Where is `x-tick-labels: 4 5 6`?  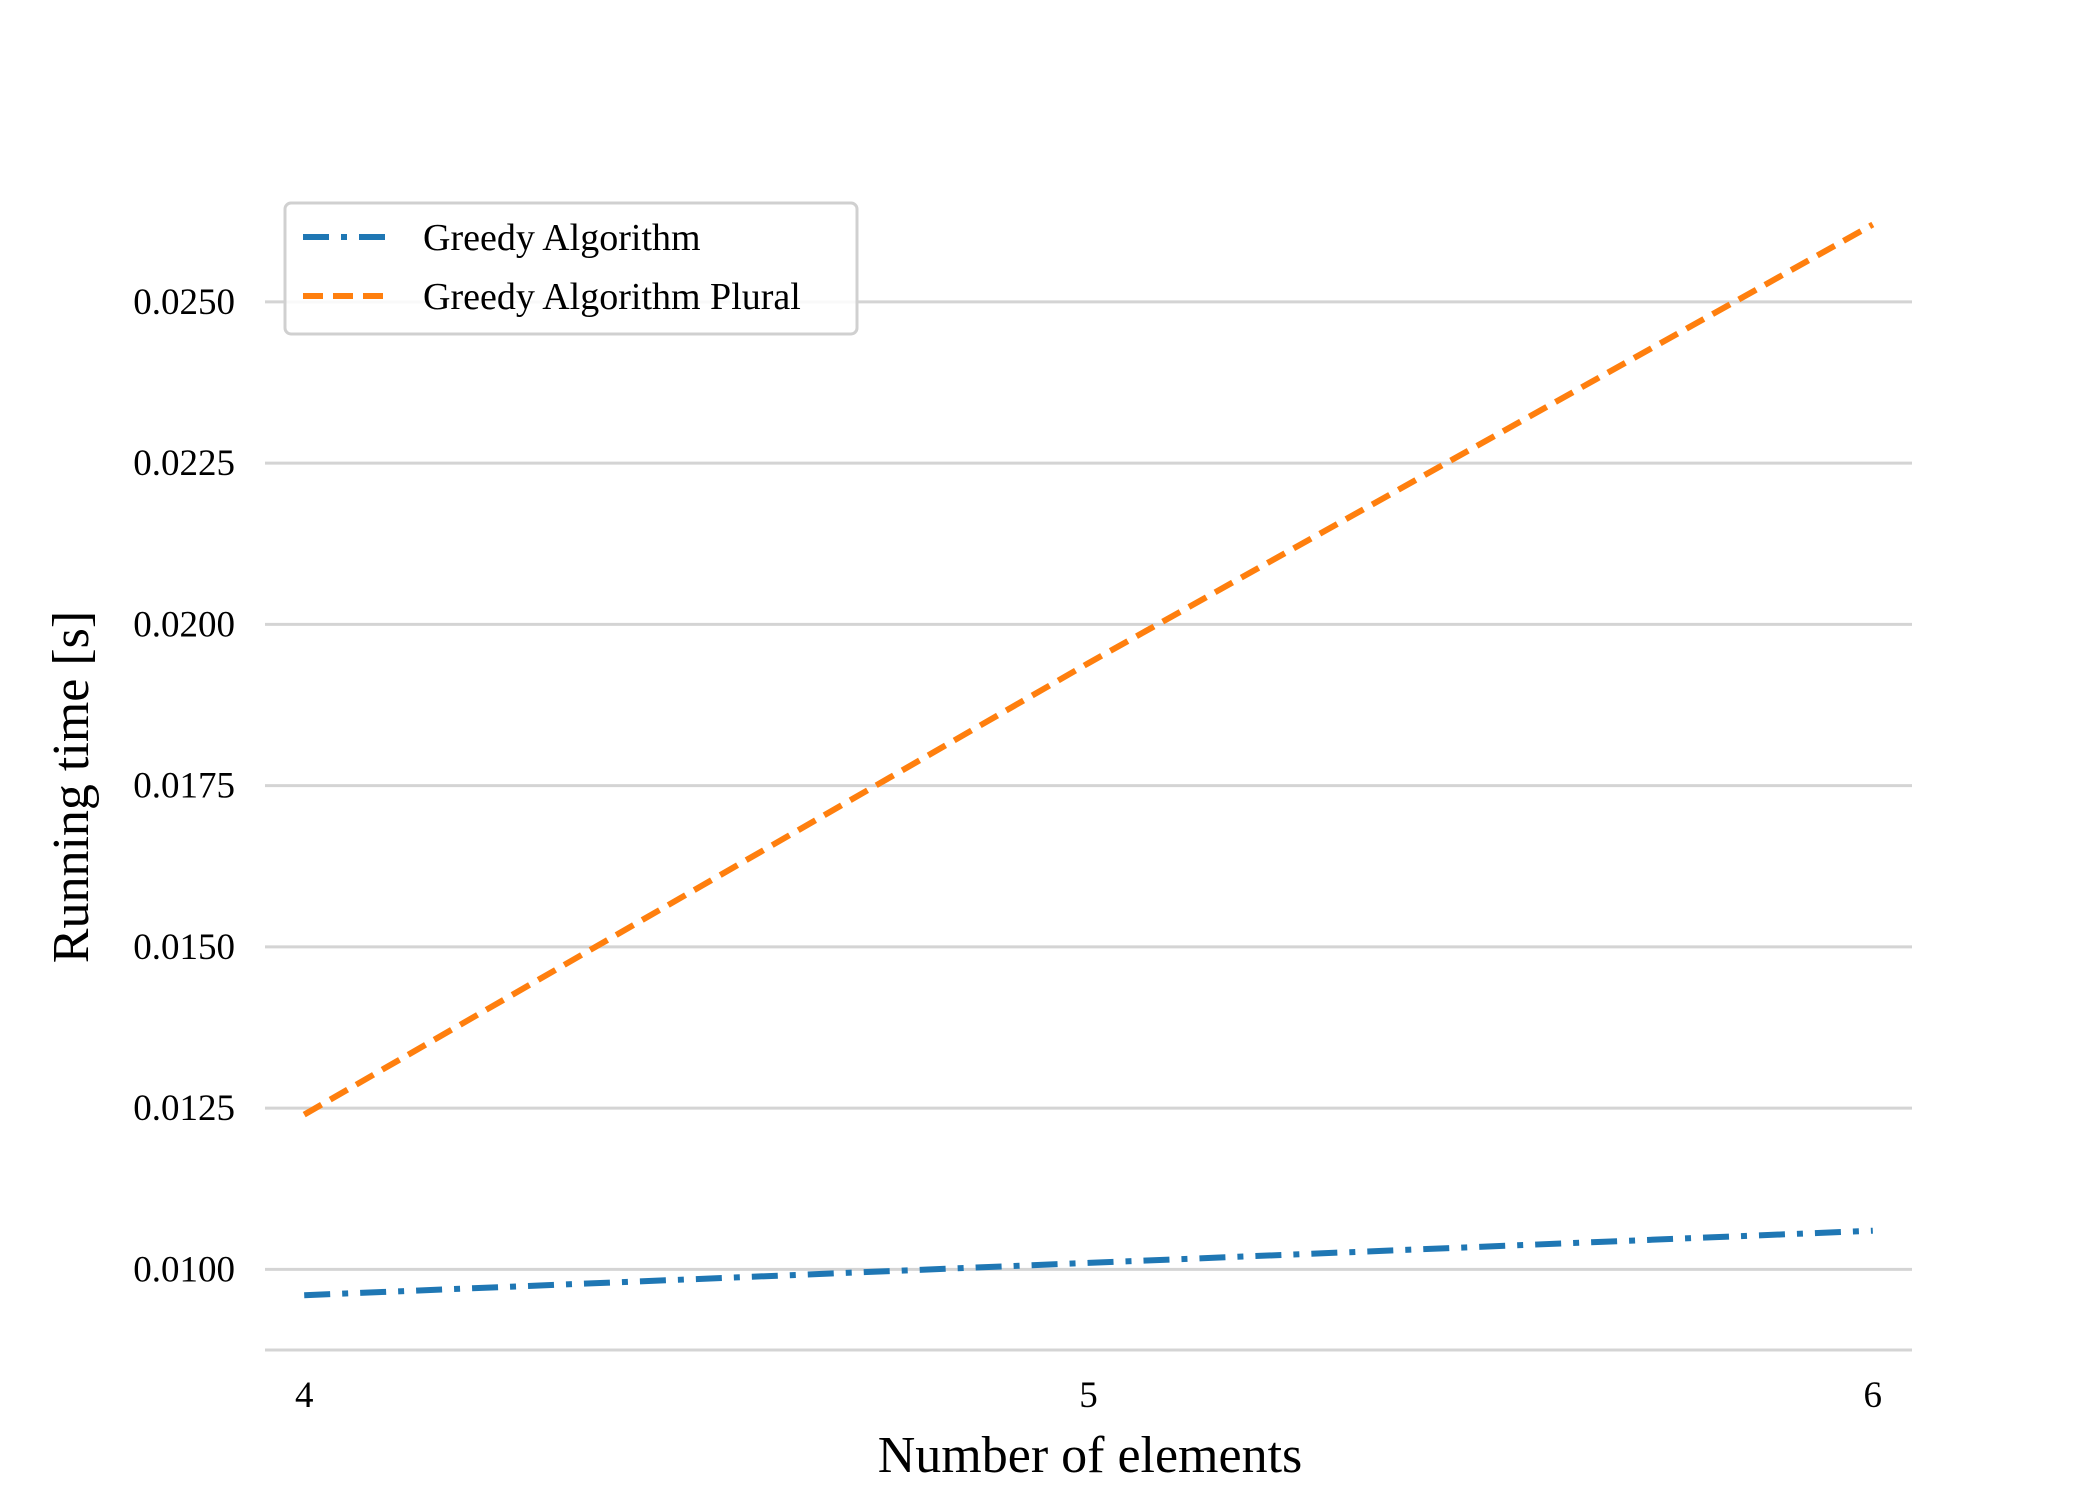
x-tick-labels: 4 5 6 is located at coordinates (1088, 1395).